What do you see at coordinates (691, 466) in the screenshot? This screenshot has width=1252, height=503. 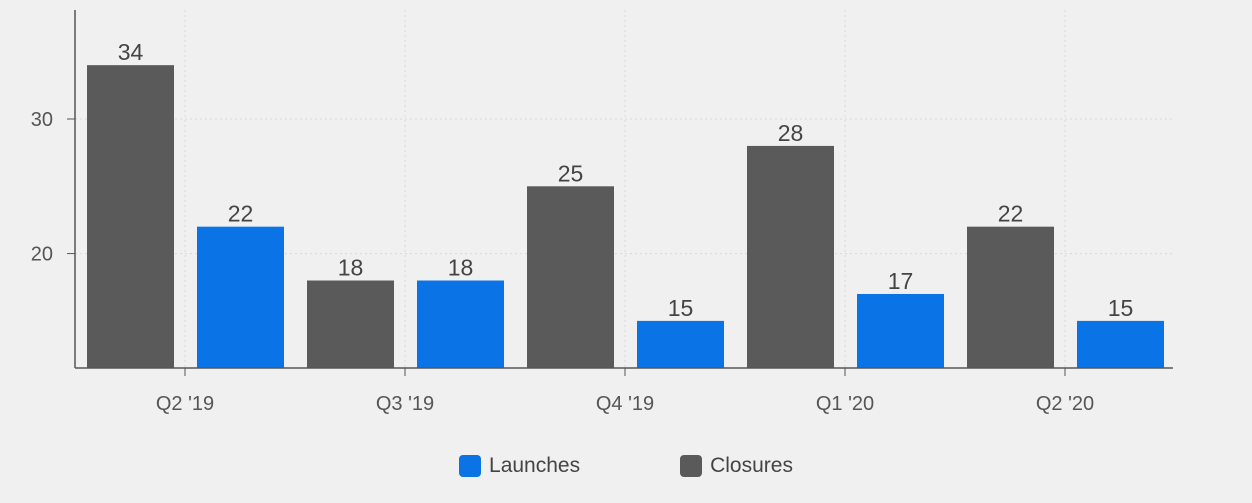 I see `legend-swatch-closures` at bounding box center [691, 466].